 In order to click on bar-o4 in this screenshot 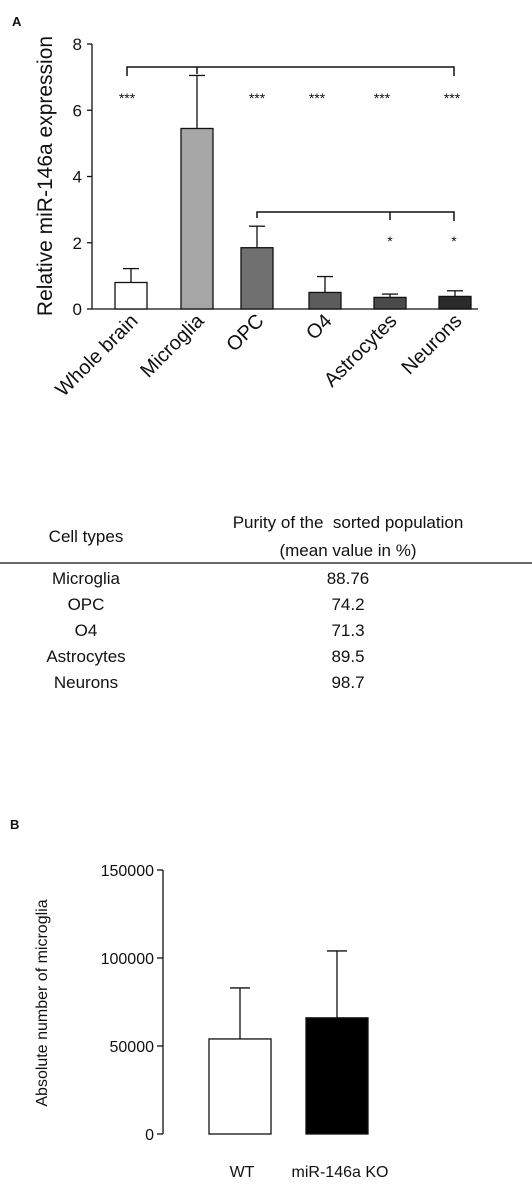, I will do `click(325, 300)`.